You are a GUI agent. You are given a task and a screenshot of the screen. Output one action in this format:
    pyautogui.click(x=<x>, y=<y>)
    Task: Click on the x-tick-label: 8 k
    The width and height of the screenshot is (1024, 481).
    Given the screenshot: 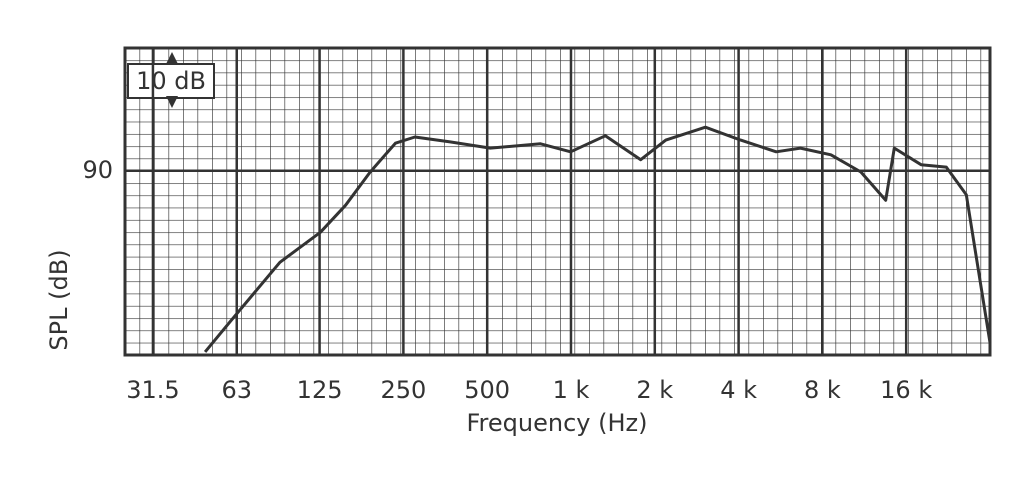 What is the action you would take?
    pyautogui.click(x=822, y=390)
    